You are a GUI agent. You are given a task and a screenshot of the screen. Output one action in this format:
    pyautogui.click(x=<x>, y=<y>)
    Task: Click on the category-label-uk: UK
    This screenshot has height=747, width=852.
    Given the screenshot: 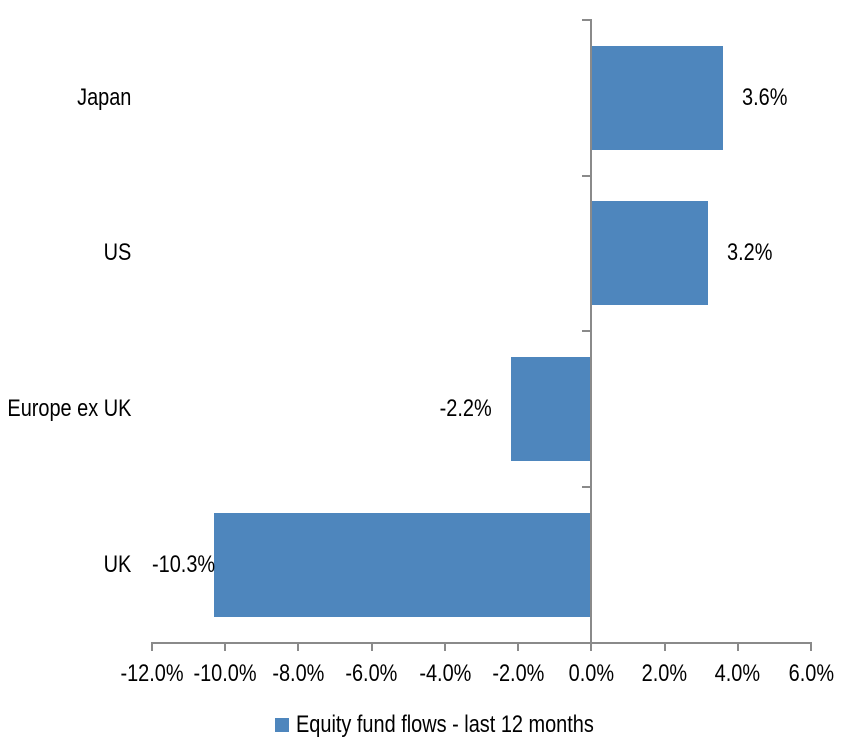 What is the action you would take?
    pyautogui.click(x=114, y=565)
    